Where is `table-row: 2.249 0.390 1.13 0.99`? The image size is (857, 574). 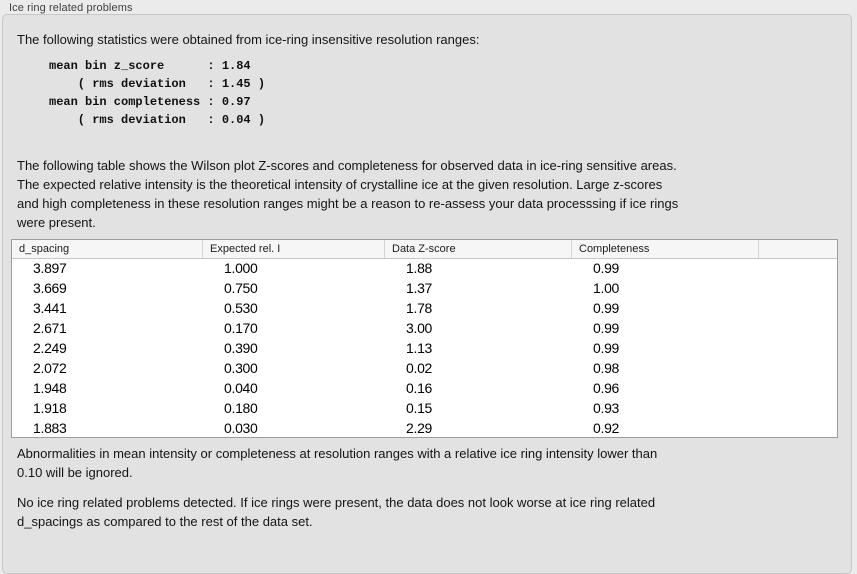 table-row: 2.249 0.390 1.13 0.99 is located at coordinates (424, 349).